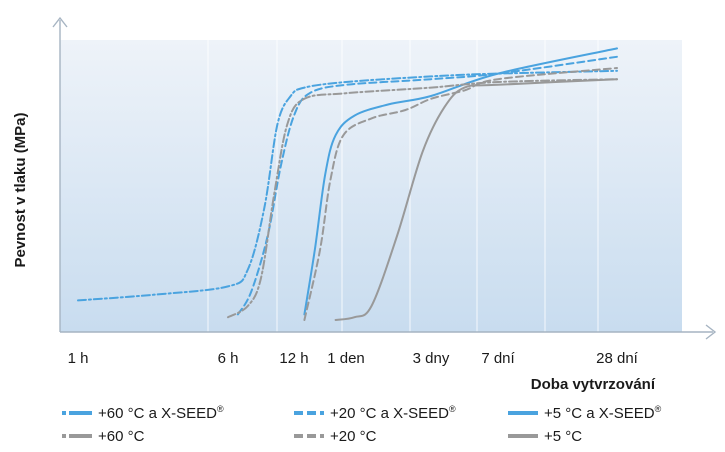 This screenshot has width=725, height=452. What do you see at coordinates (60, 22) in the screenshot?
I see `y-axis-arrow` at bounding box center [60, 22].